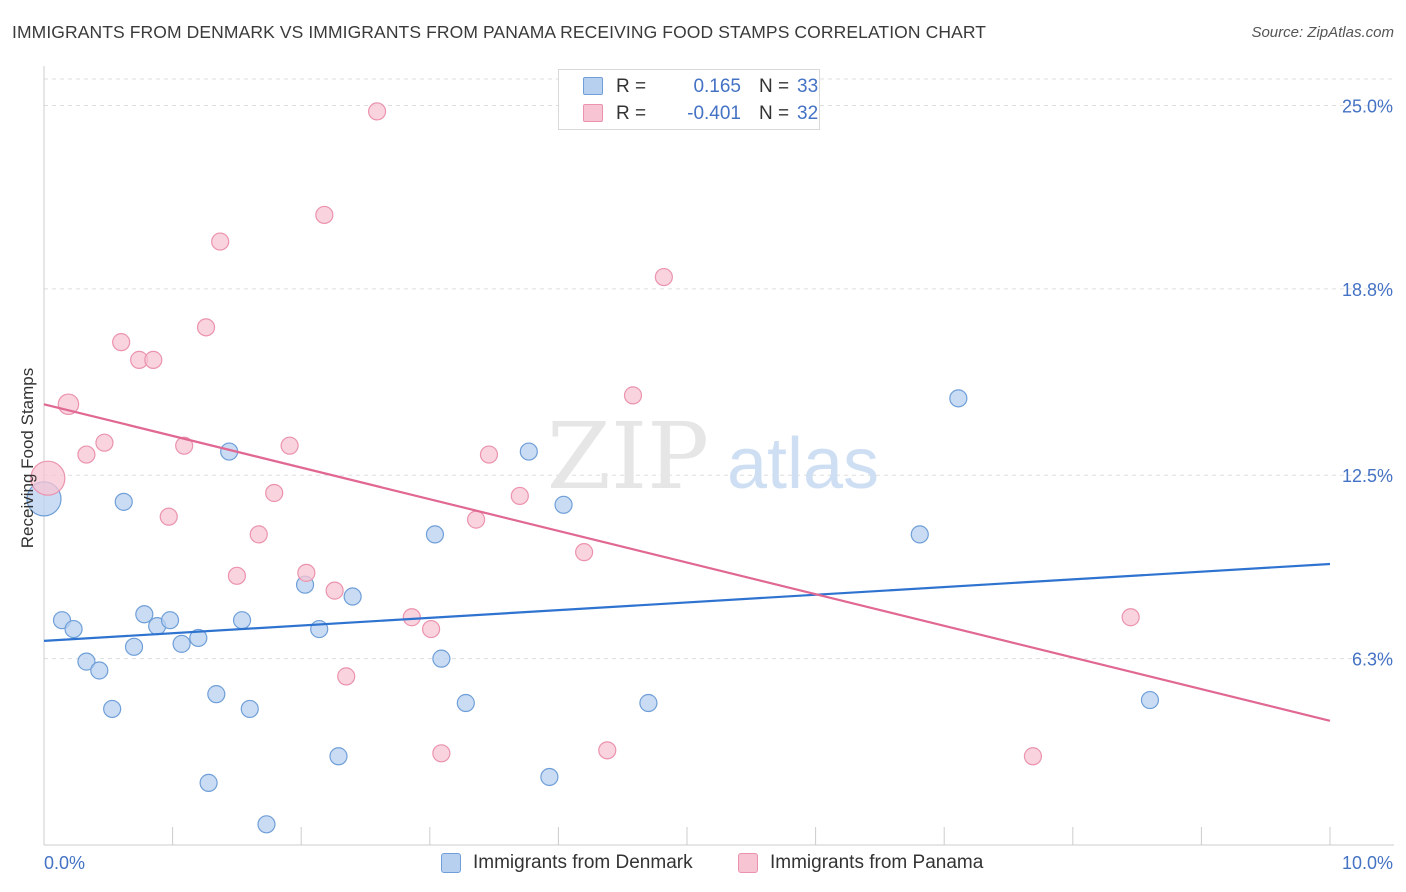 The image size is (1406, 892). I want to click on legend-swatch-denmark, so click(593, 86).